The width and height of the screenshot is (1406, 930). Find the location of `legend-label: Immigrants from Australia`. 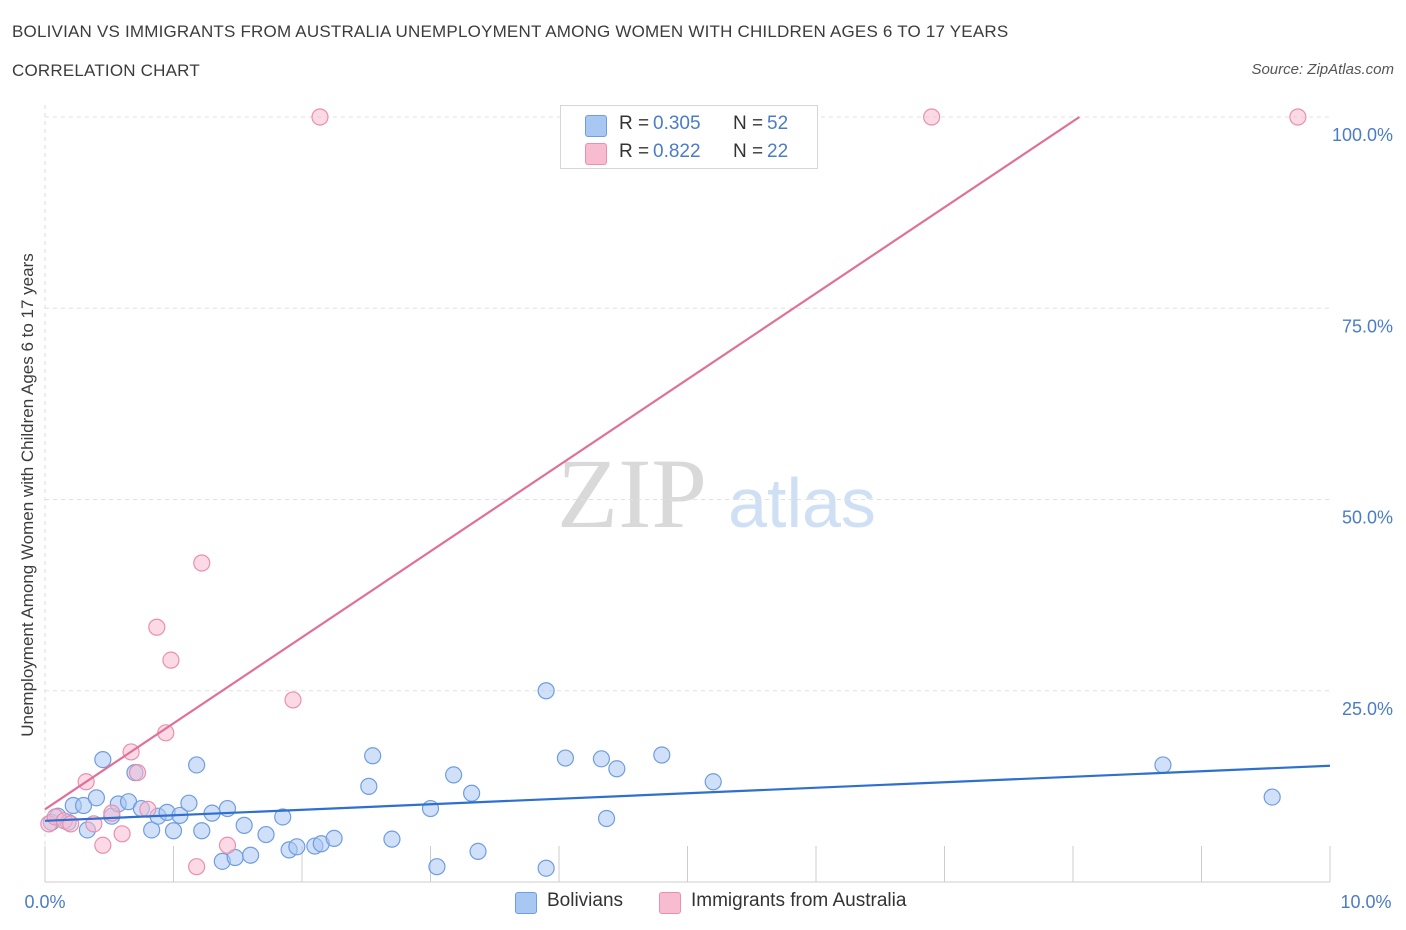

legend-label: Immigrants from Australia is located at coordinates (799, 900).